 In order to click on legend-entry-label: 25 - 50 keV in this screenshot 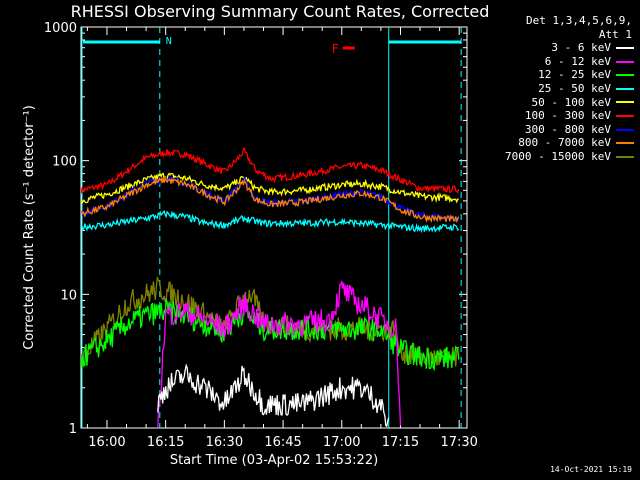, I will do `click(574, 88)`.